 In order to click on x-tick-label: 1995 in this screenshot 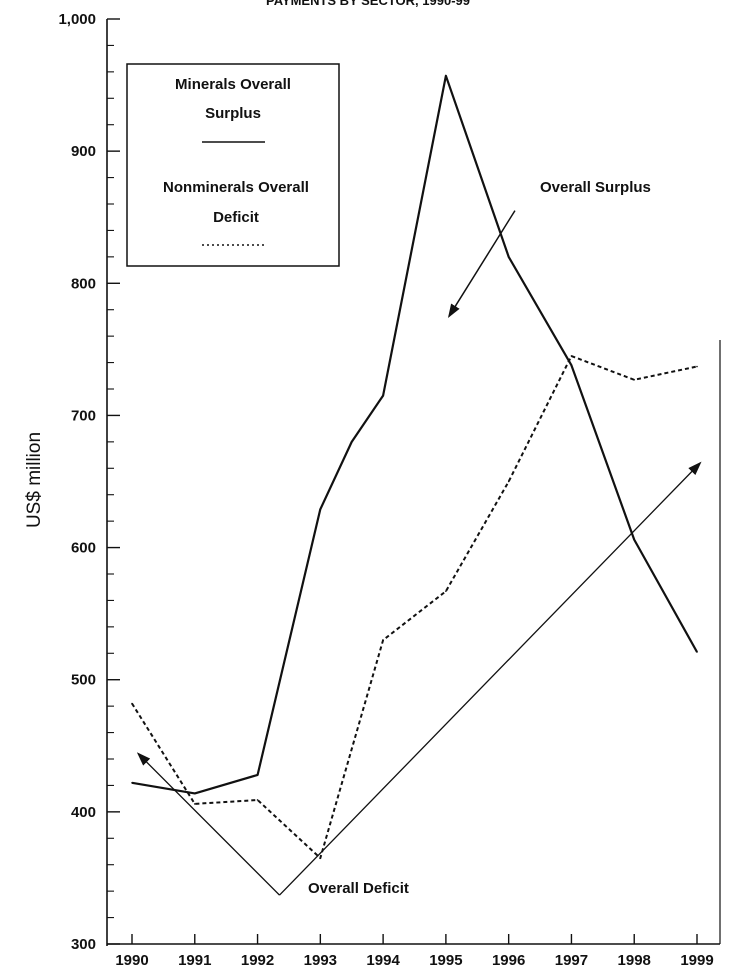, I will do `click(445, 960)`.